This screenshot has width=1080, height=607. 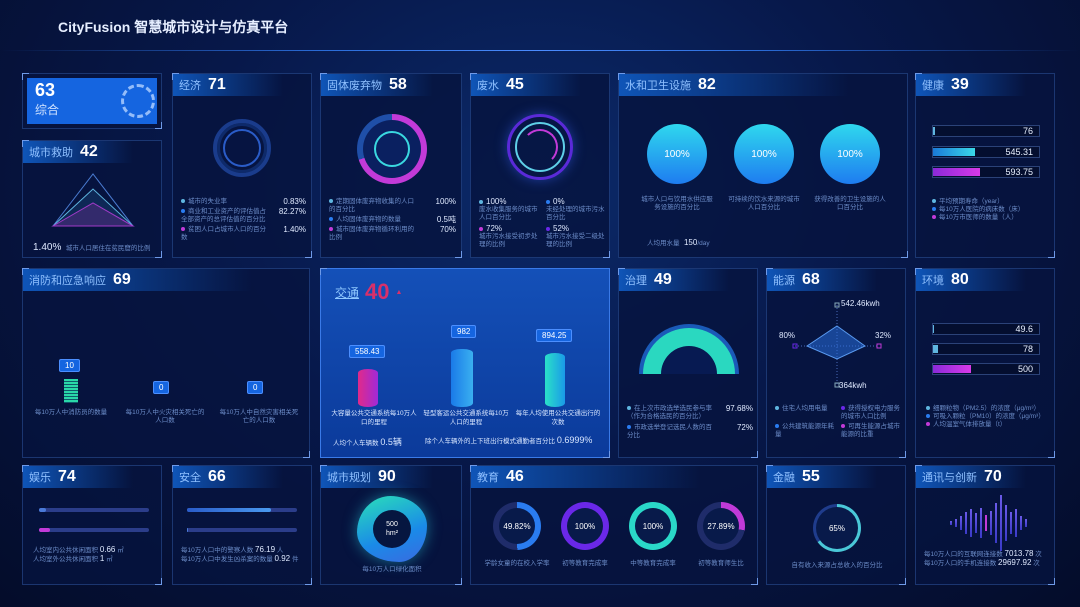 I want to click on panel-title: 消防和应急响应, so click(x=67, y=281).